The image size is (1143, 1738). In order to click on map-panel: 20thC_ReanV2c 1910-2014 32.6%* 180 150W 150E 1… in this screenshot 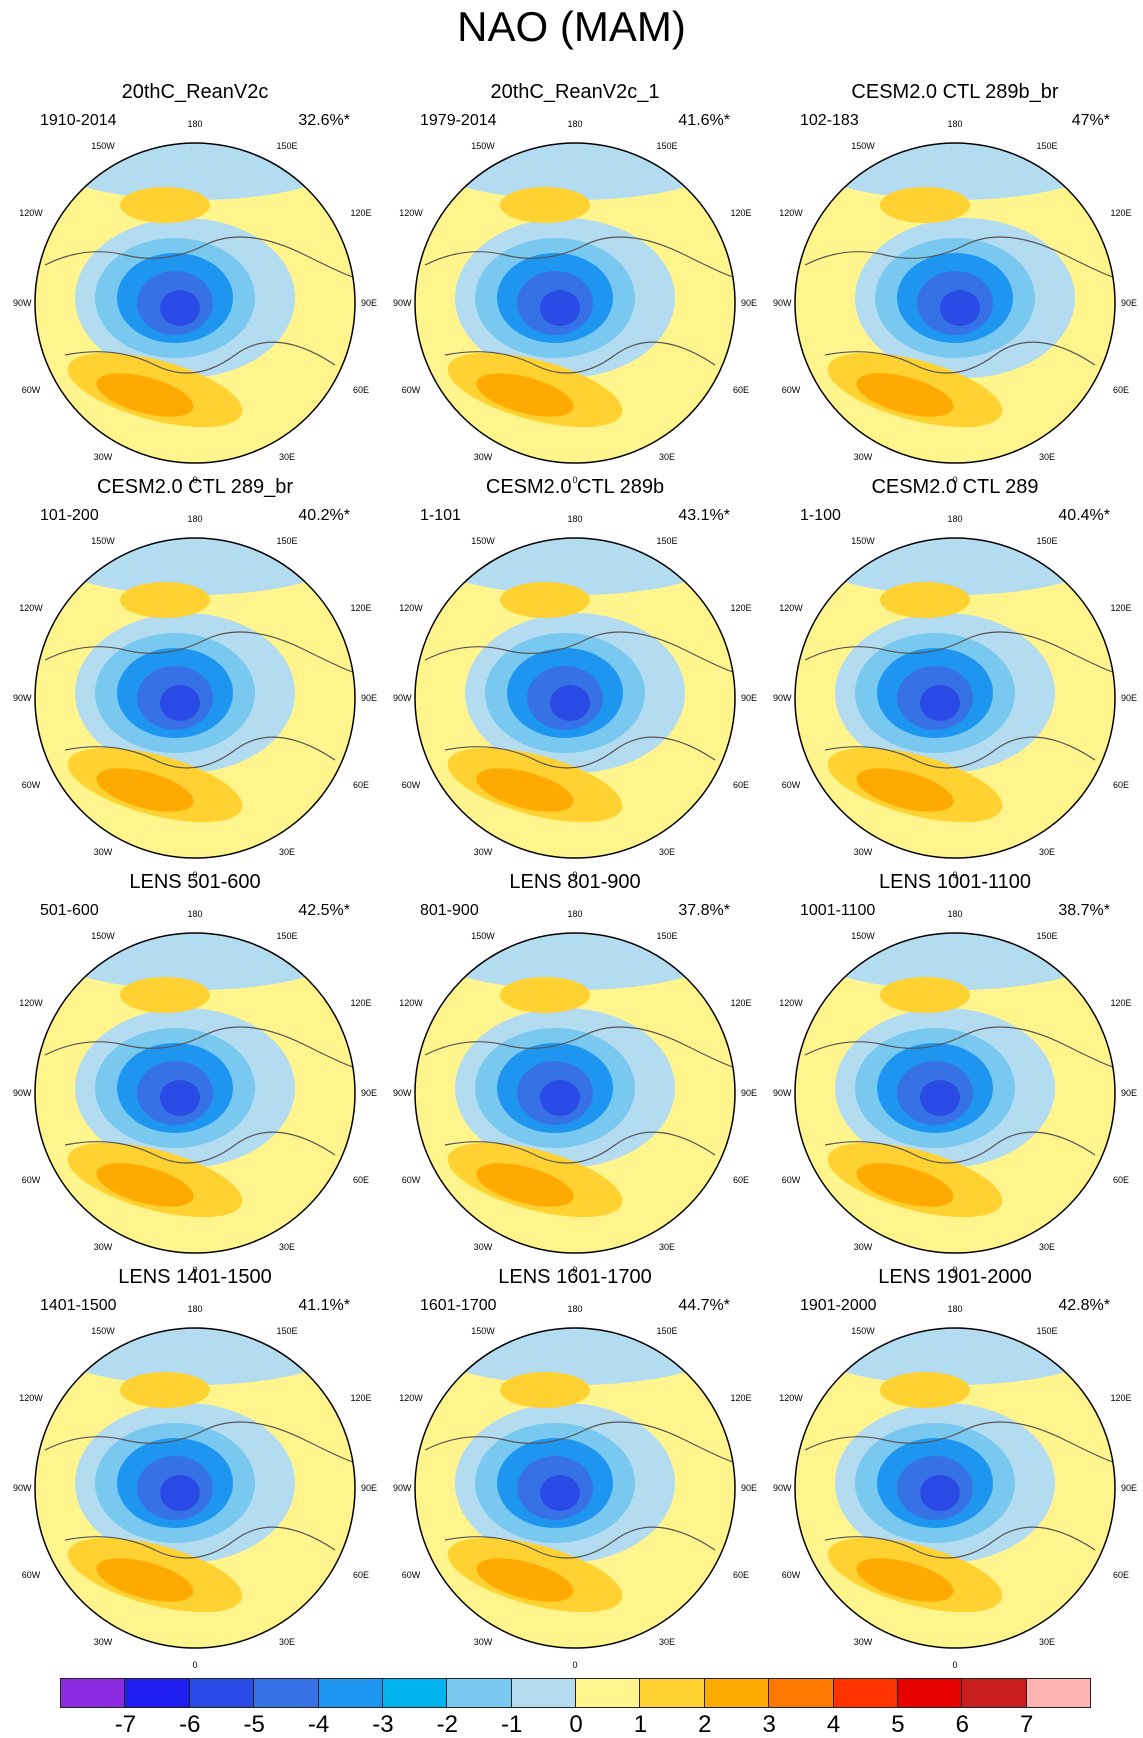, I will do `click(195, 282)`.